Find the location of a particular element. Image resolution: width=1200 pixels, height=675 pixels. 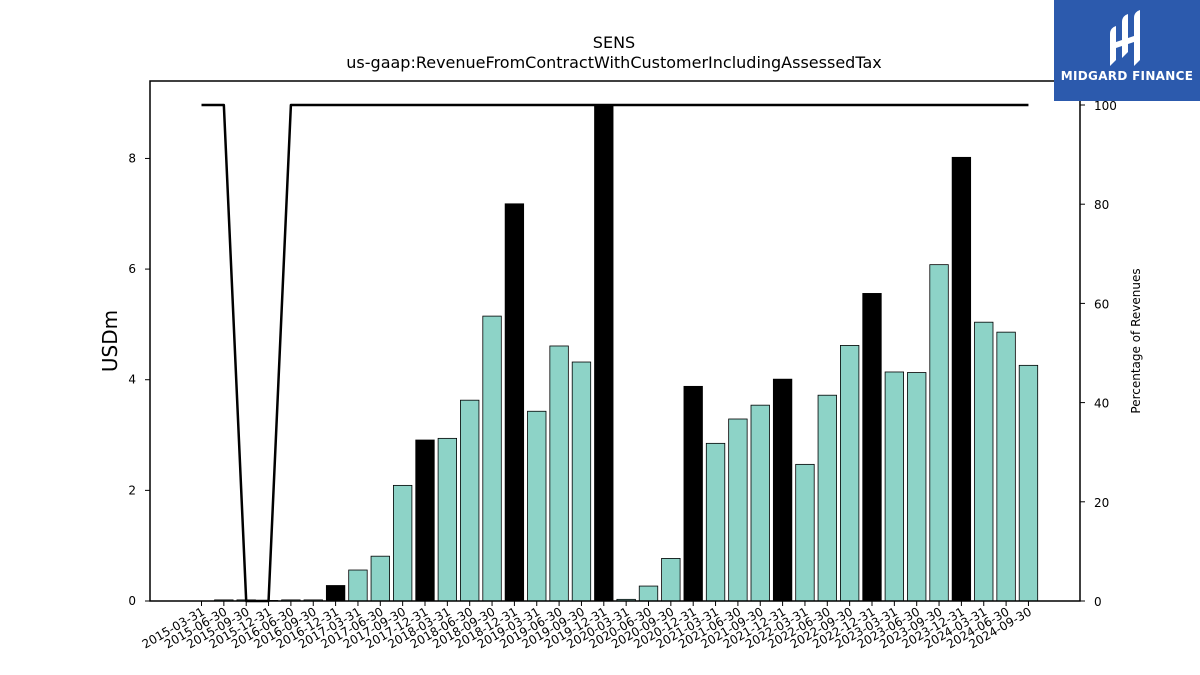

y2-tick-label-60: 60 is located at coordinates (1101, 304).